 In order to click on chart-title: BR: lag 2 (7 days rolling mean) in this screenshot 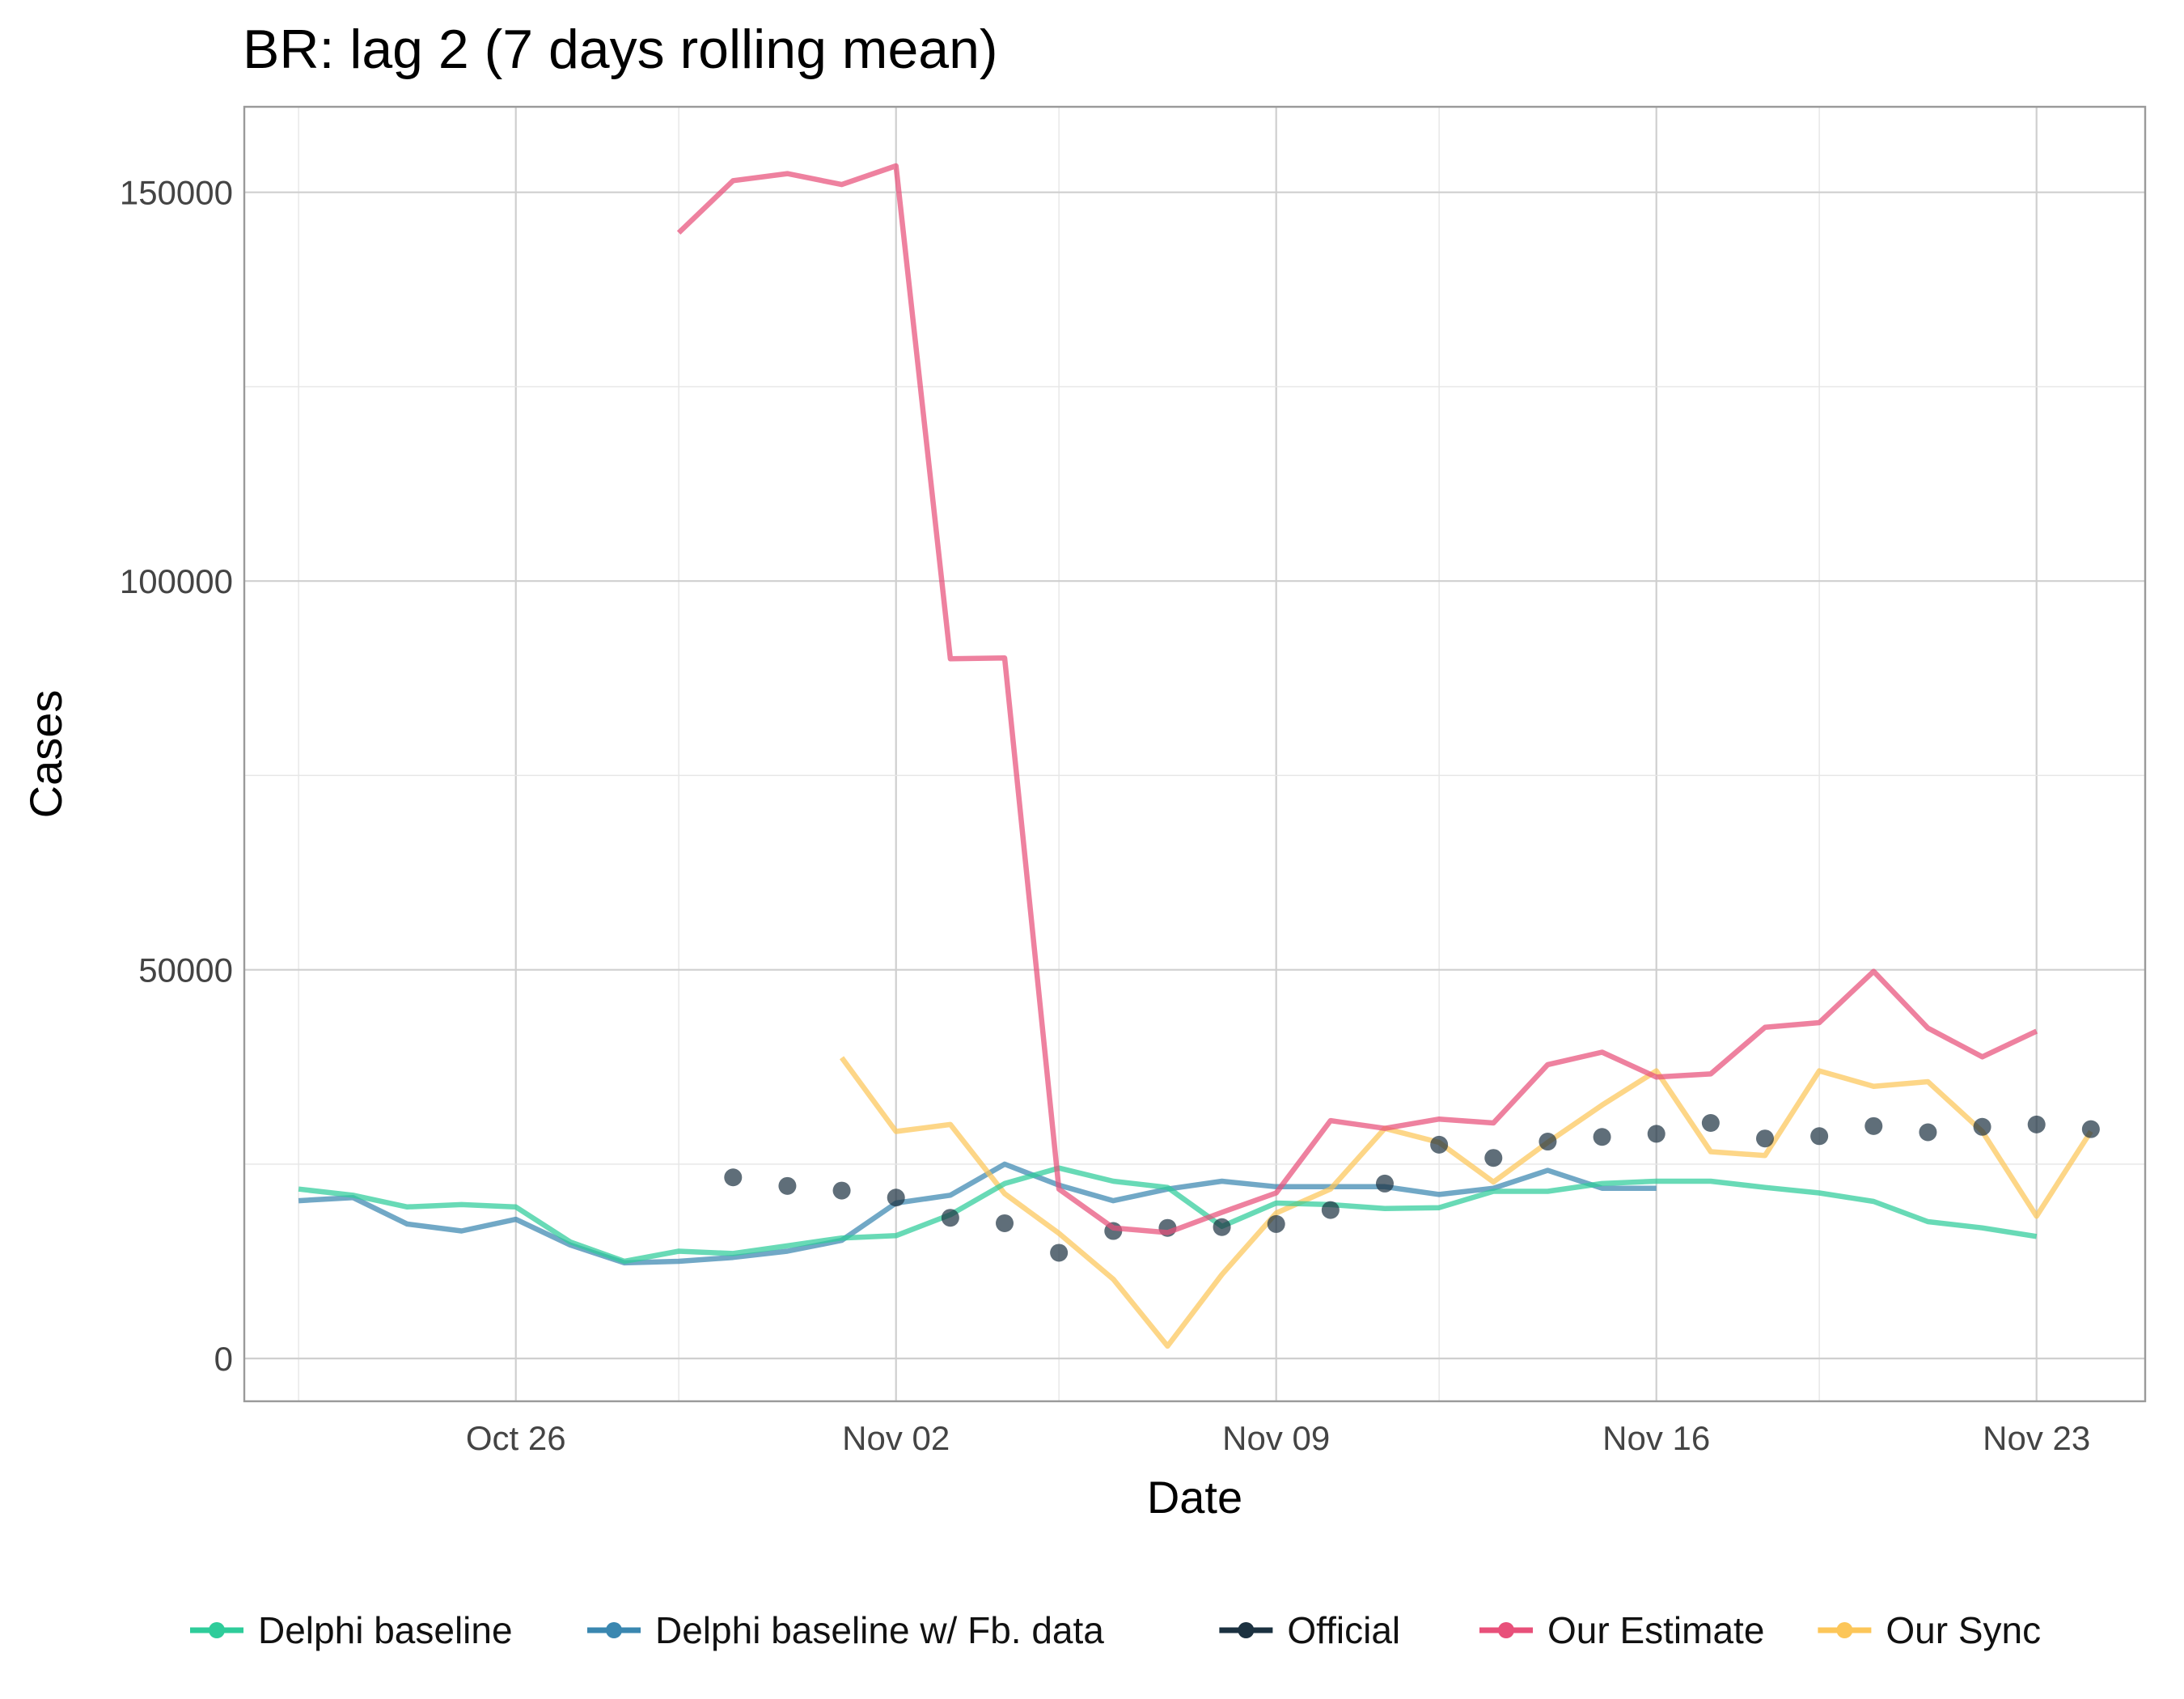, I will do `click(620, 49)`.